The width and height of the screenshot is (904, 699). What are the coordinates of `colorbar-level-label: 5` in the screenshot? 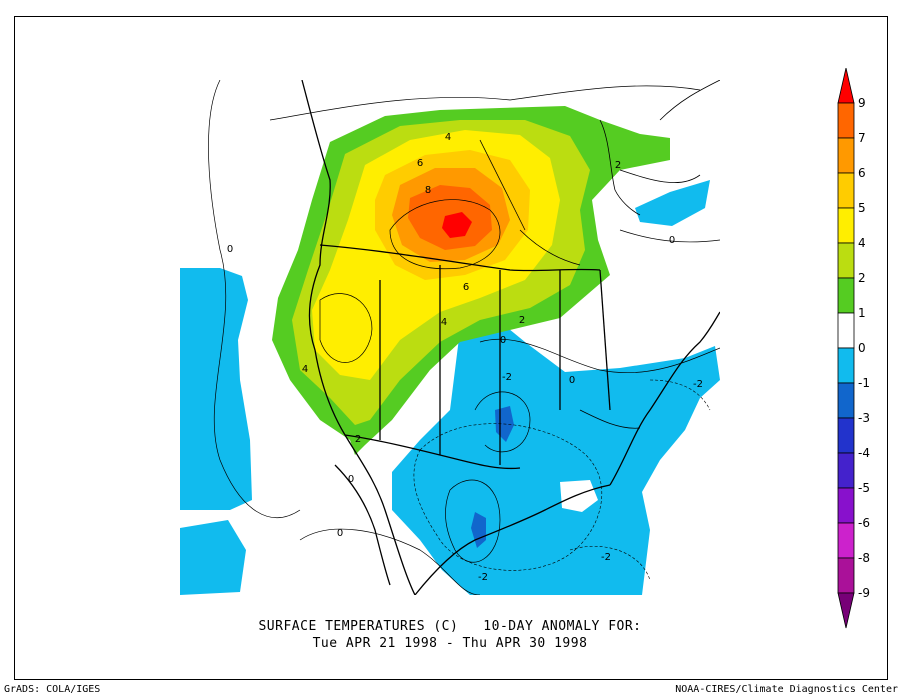 It's located at (862, 208).